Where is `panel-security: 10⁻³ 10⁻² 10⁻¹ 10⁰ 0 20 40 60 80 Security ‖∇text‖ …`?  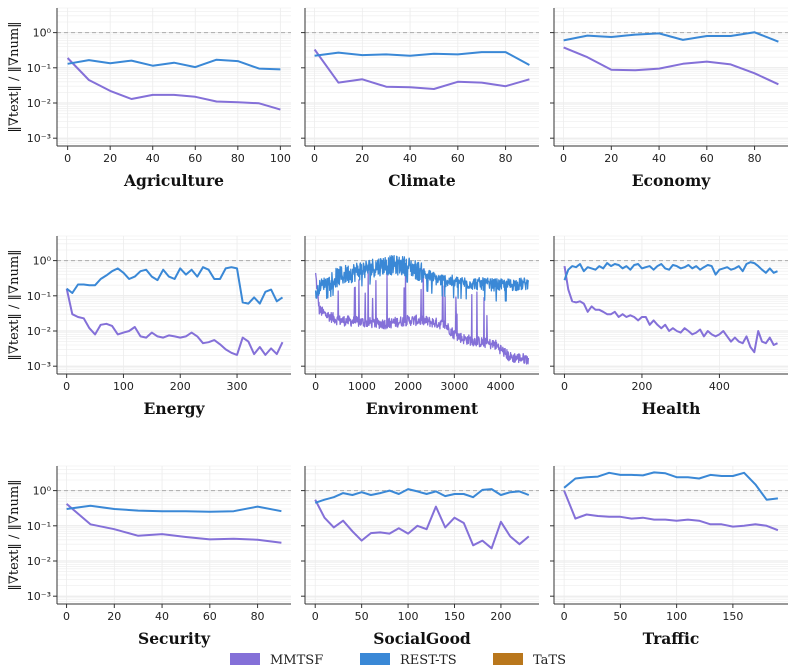 panel-security: 10⁻³ 10⁻² 10⁻¹ 10⁰ 0 20 40 60 80 Security ‖∇text‖ … is located at coordinates (149, 556).